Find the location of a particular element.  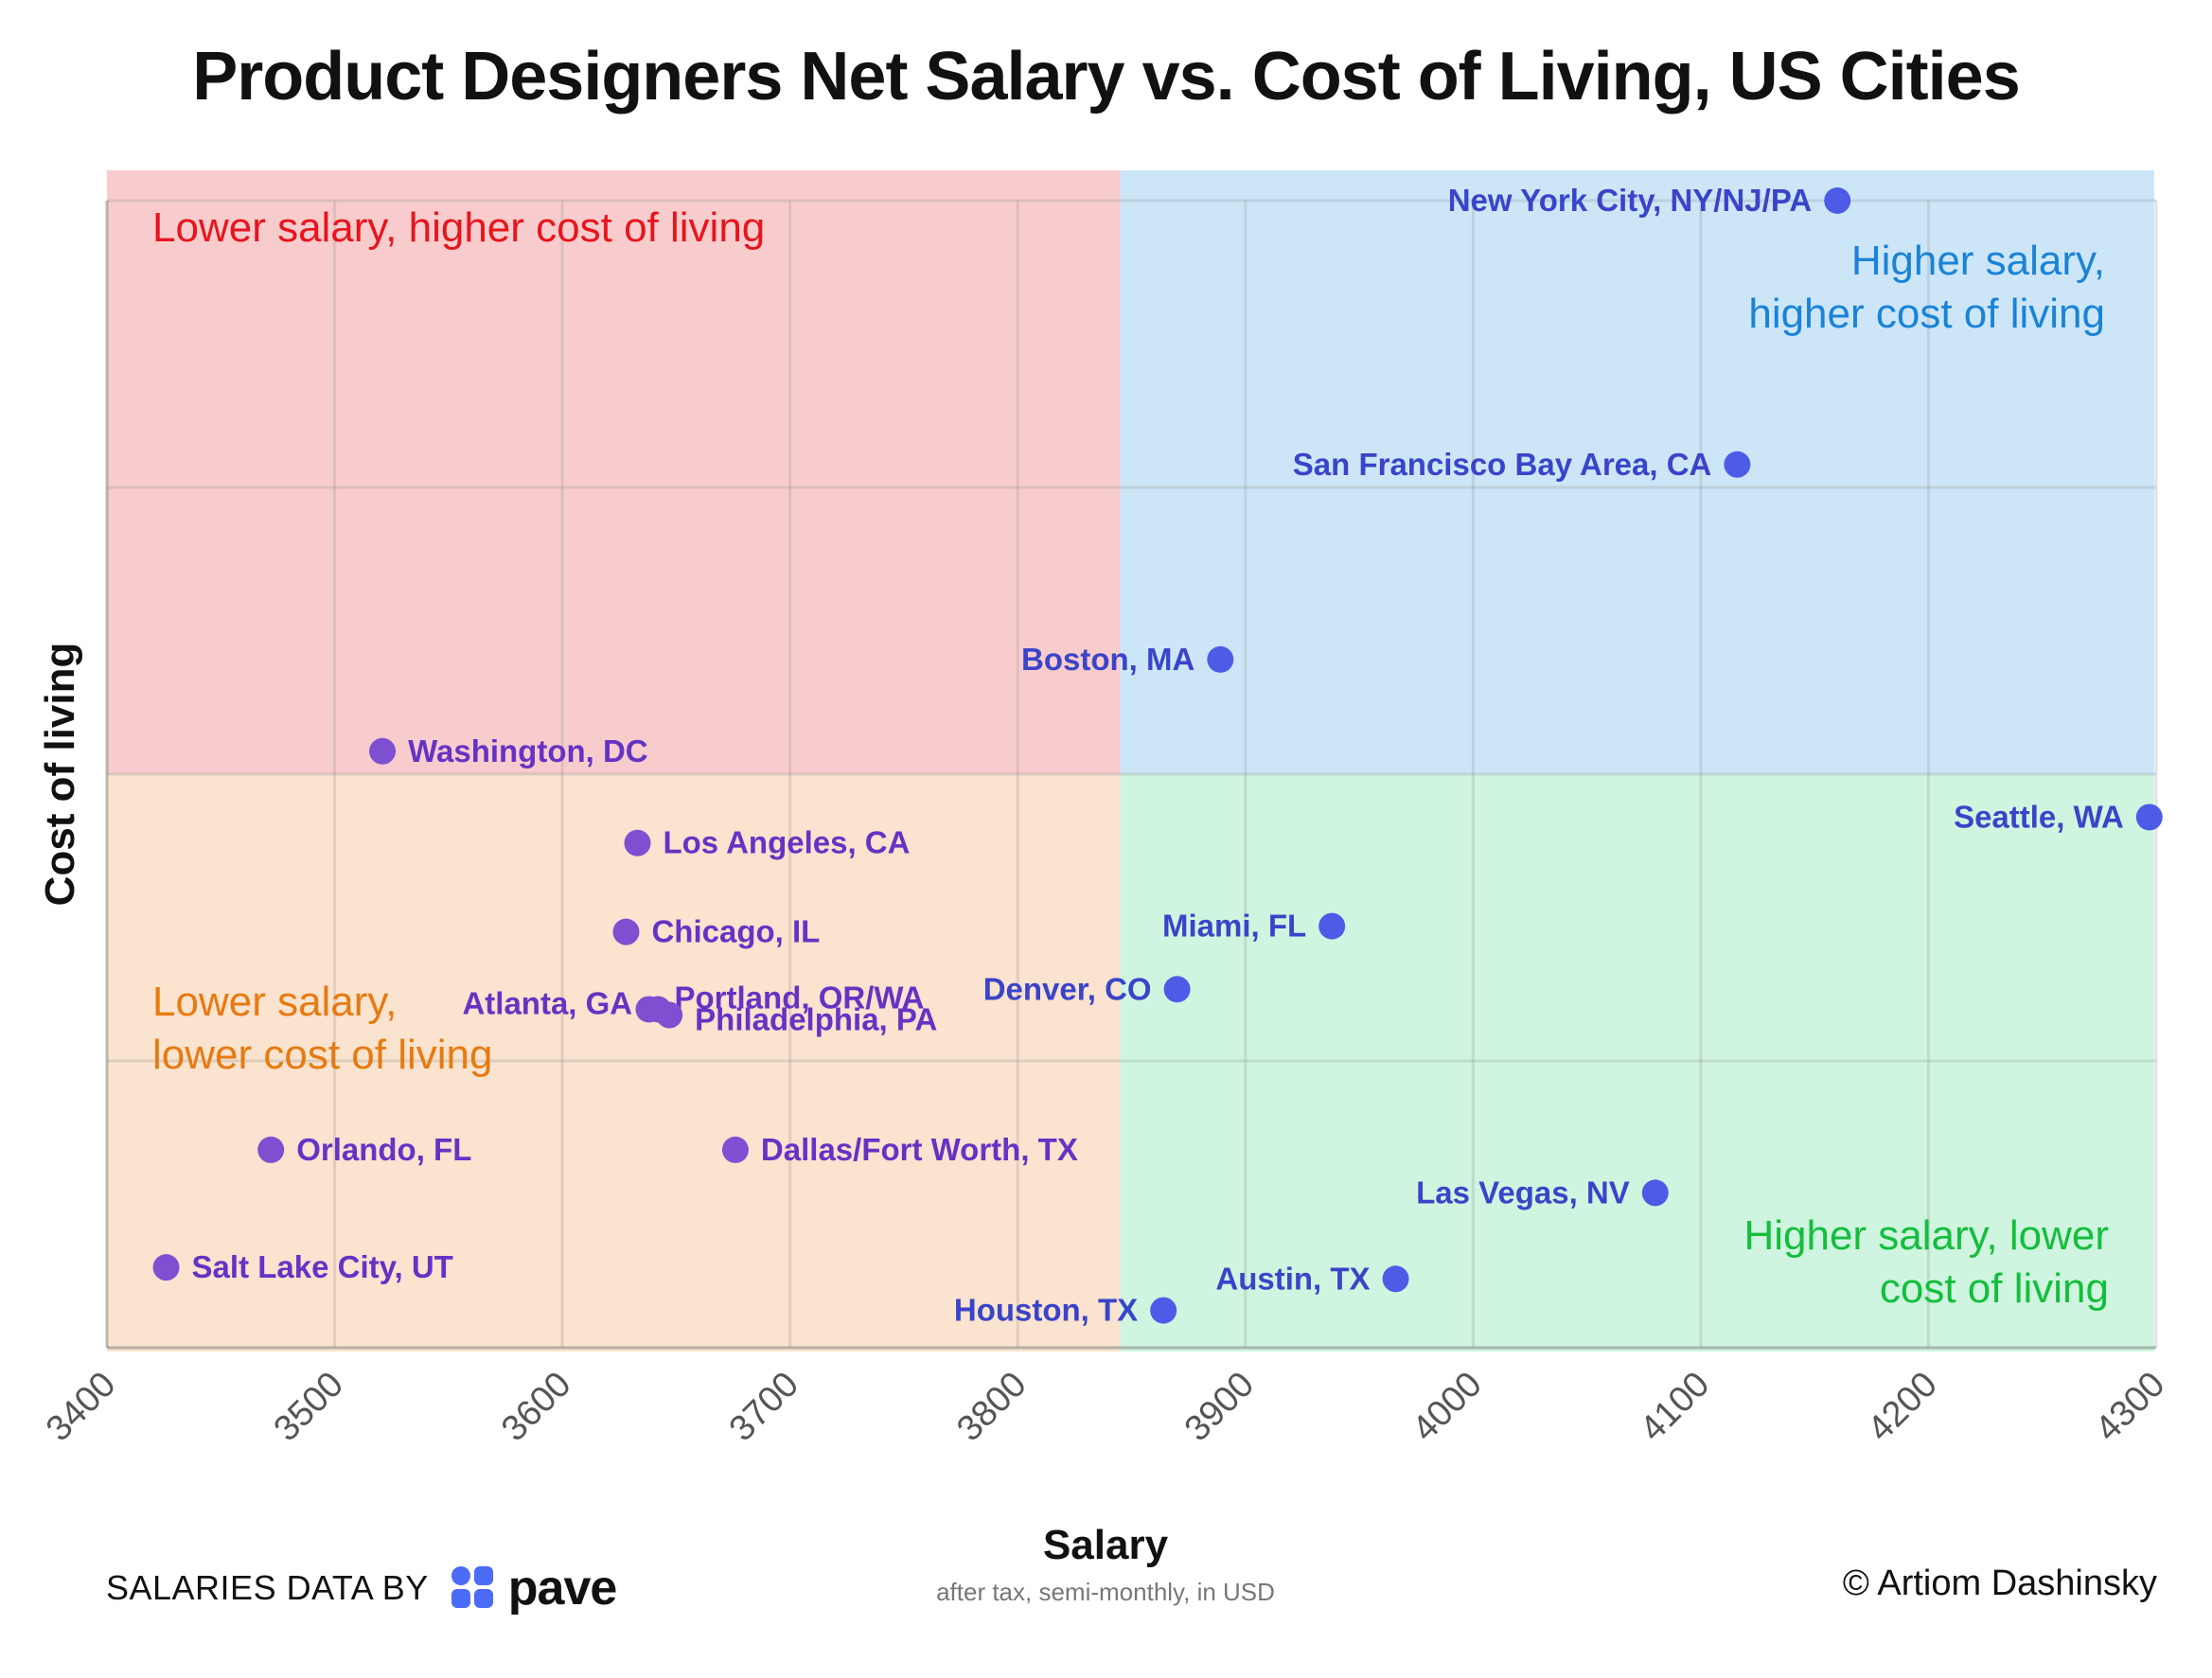

x-tick-label: 3400 is located at coordinates (81, 1407).